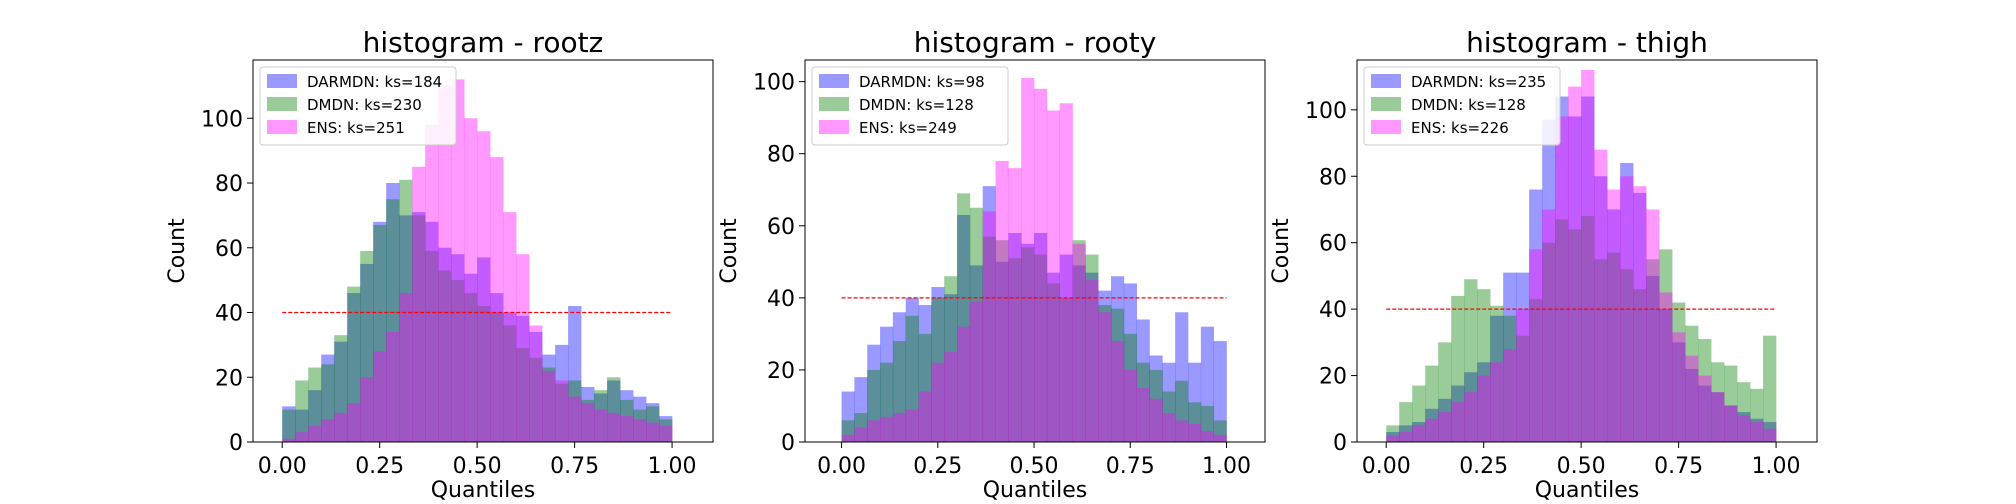 The width and height of the screenshot is (2016, 504). What do you see at coordinates (229, 378) in the screenshot?
I see `y-tick-label: 20` at bounding box center [229, 378].